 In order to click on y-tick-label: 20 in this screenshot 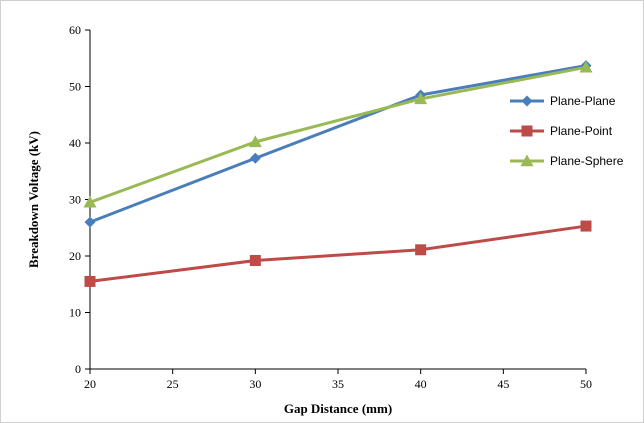, I will do `click(75, 256)`.